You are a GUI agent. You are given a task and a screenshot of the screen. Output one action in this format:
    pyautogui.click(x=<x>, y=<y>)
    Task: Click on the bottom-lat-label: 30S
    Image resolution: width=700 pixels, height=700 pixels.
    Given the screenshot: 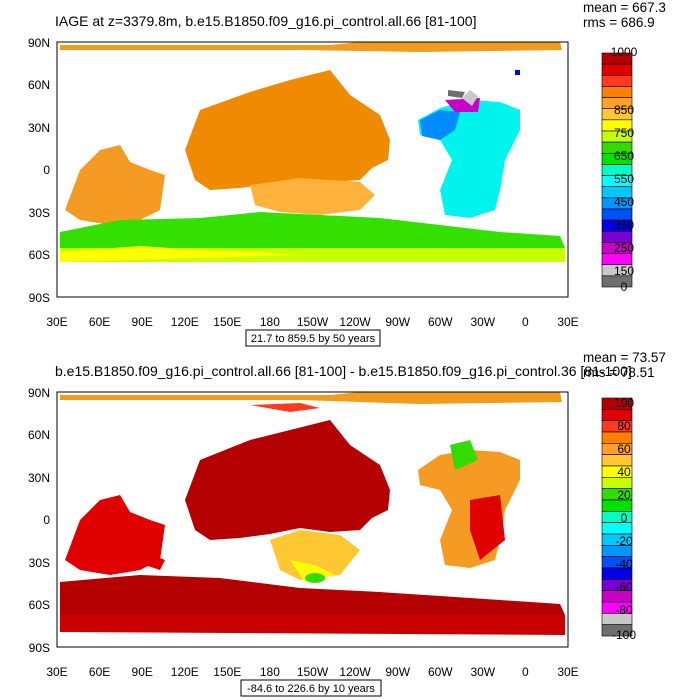 What is the action you would take?
    pyautogui.click(x=39, y=563)
    